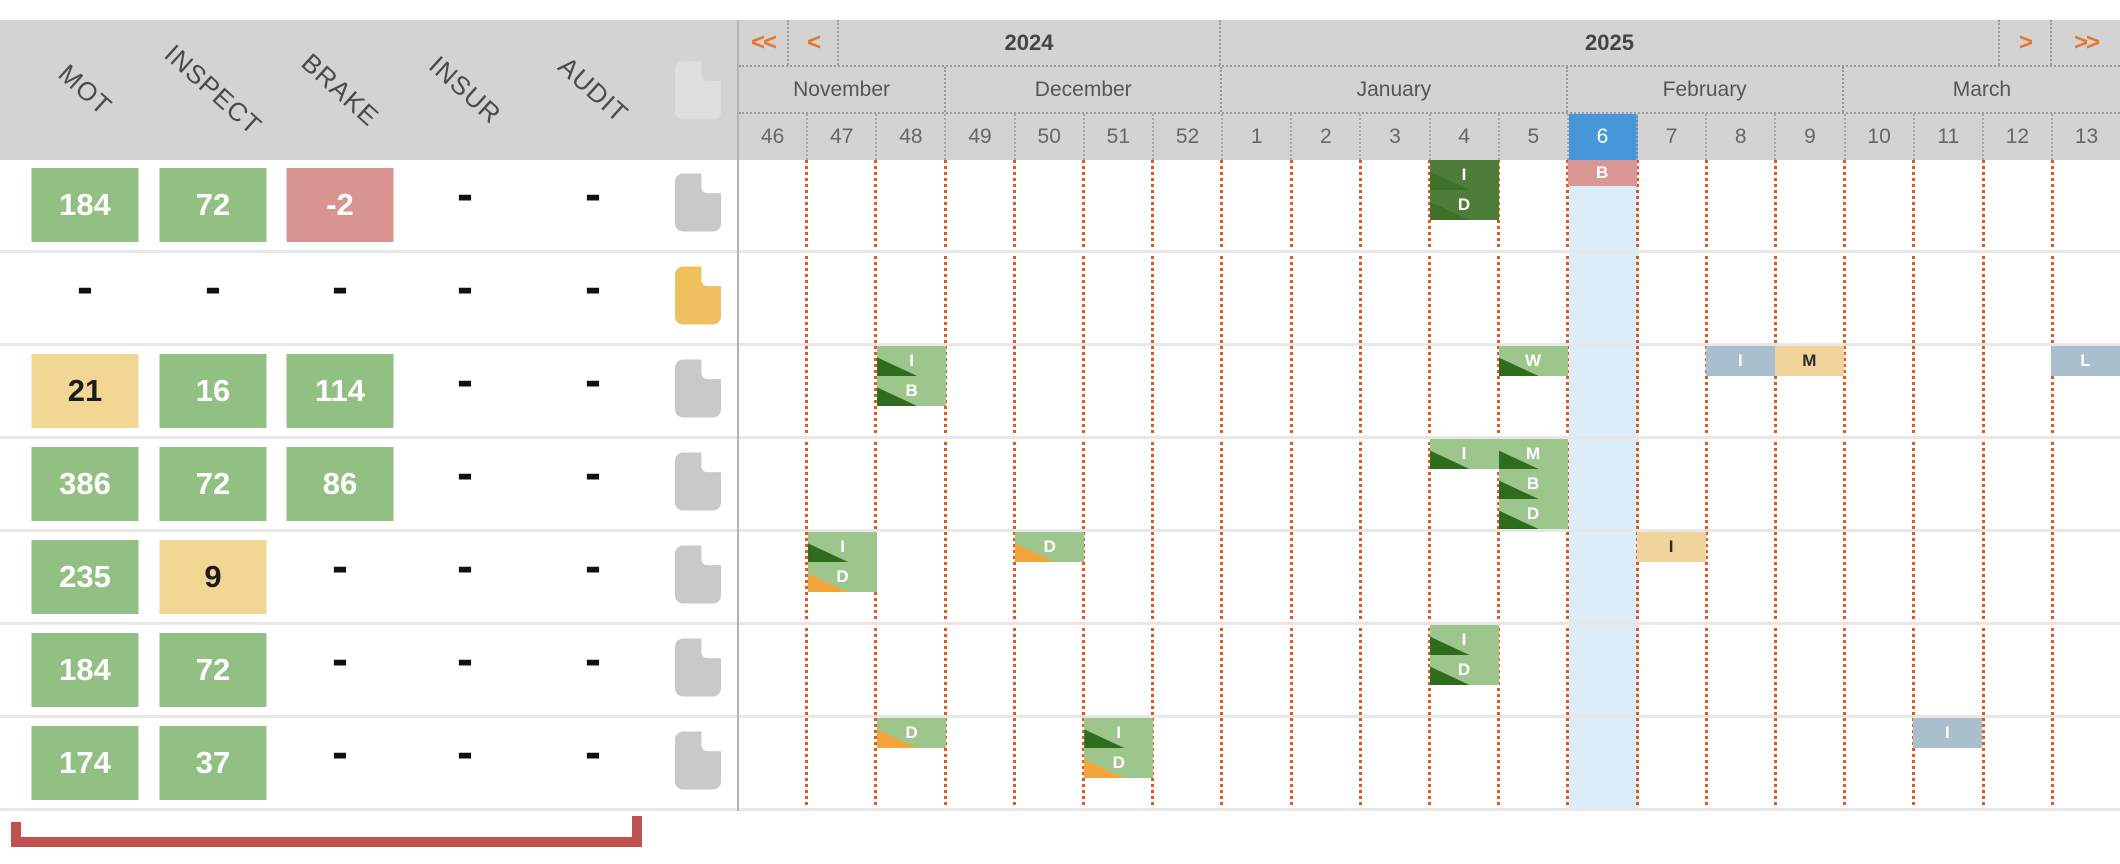 Image resolution: width=2120 pixels, height=864 pixels. I want to click on column-header-audit: AUDIT, so click(593, 89).